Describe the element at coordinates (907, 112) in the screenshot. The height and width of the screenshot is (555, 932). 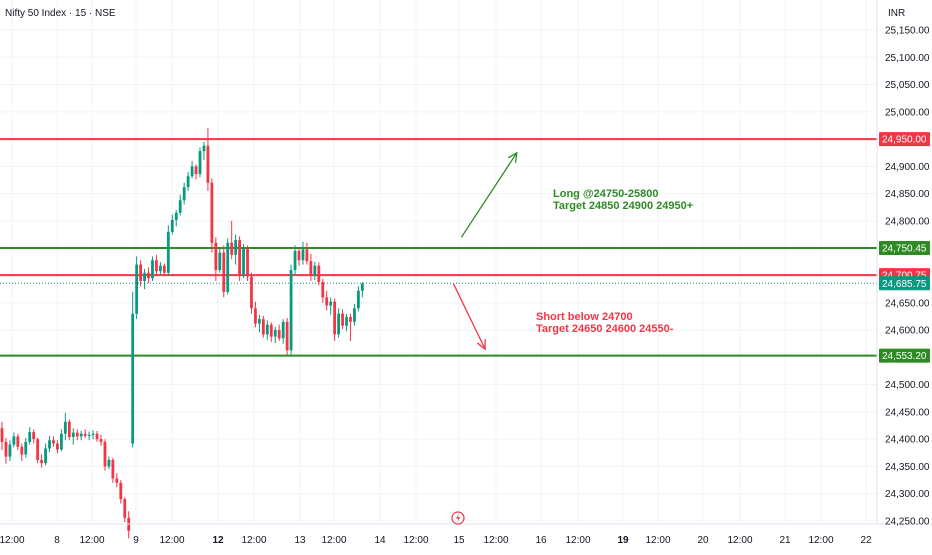
I see `y-tick-label: 25,000.00` at that location.